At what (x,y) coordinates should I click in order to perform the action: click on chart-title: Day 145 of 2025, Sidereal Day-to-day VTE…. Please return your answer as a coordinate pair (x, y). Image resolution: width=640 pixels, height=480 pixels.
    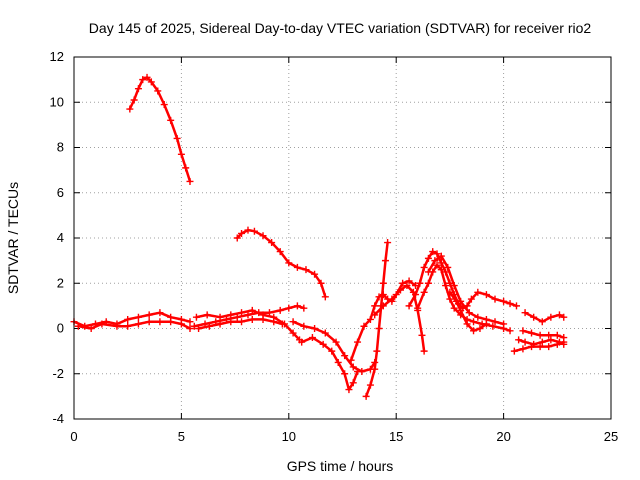
    Looking at the image, I should click on (340, 28).